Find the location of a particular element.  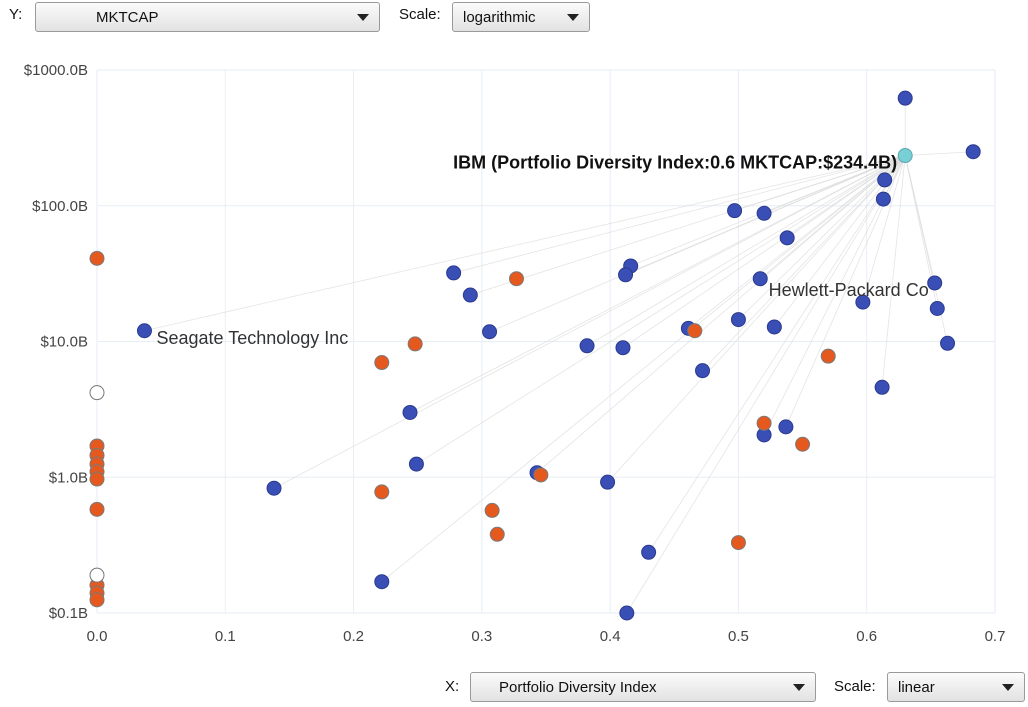

y-scale-select: logarithmic is located at coordinates (521, 17).